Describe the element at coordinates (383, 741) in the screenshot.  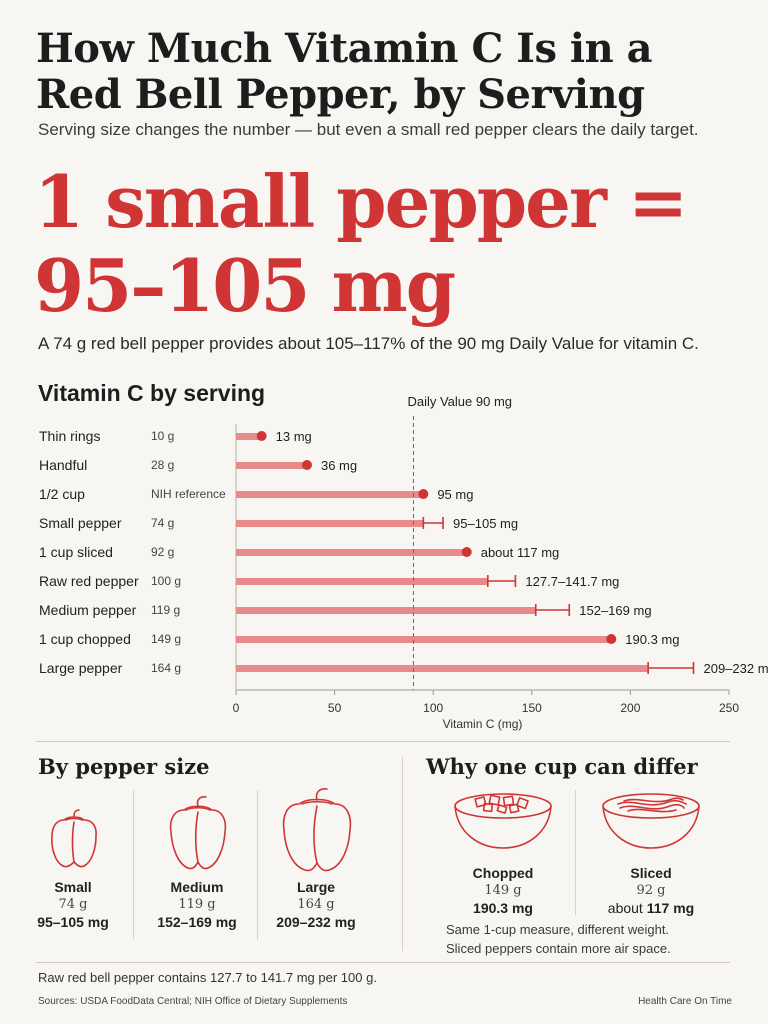
I see `section-divider` at that location.